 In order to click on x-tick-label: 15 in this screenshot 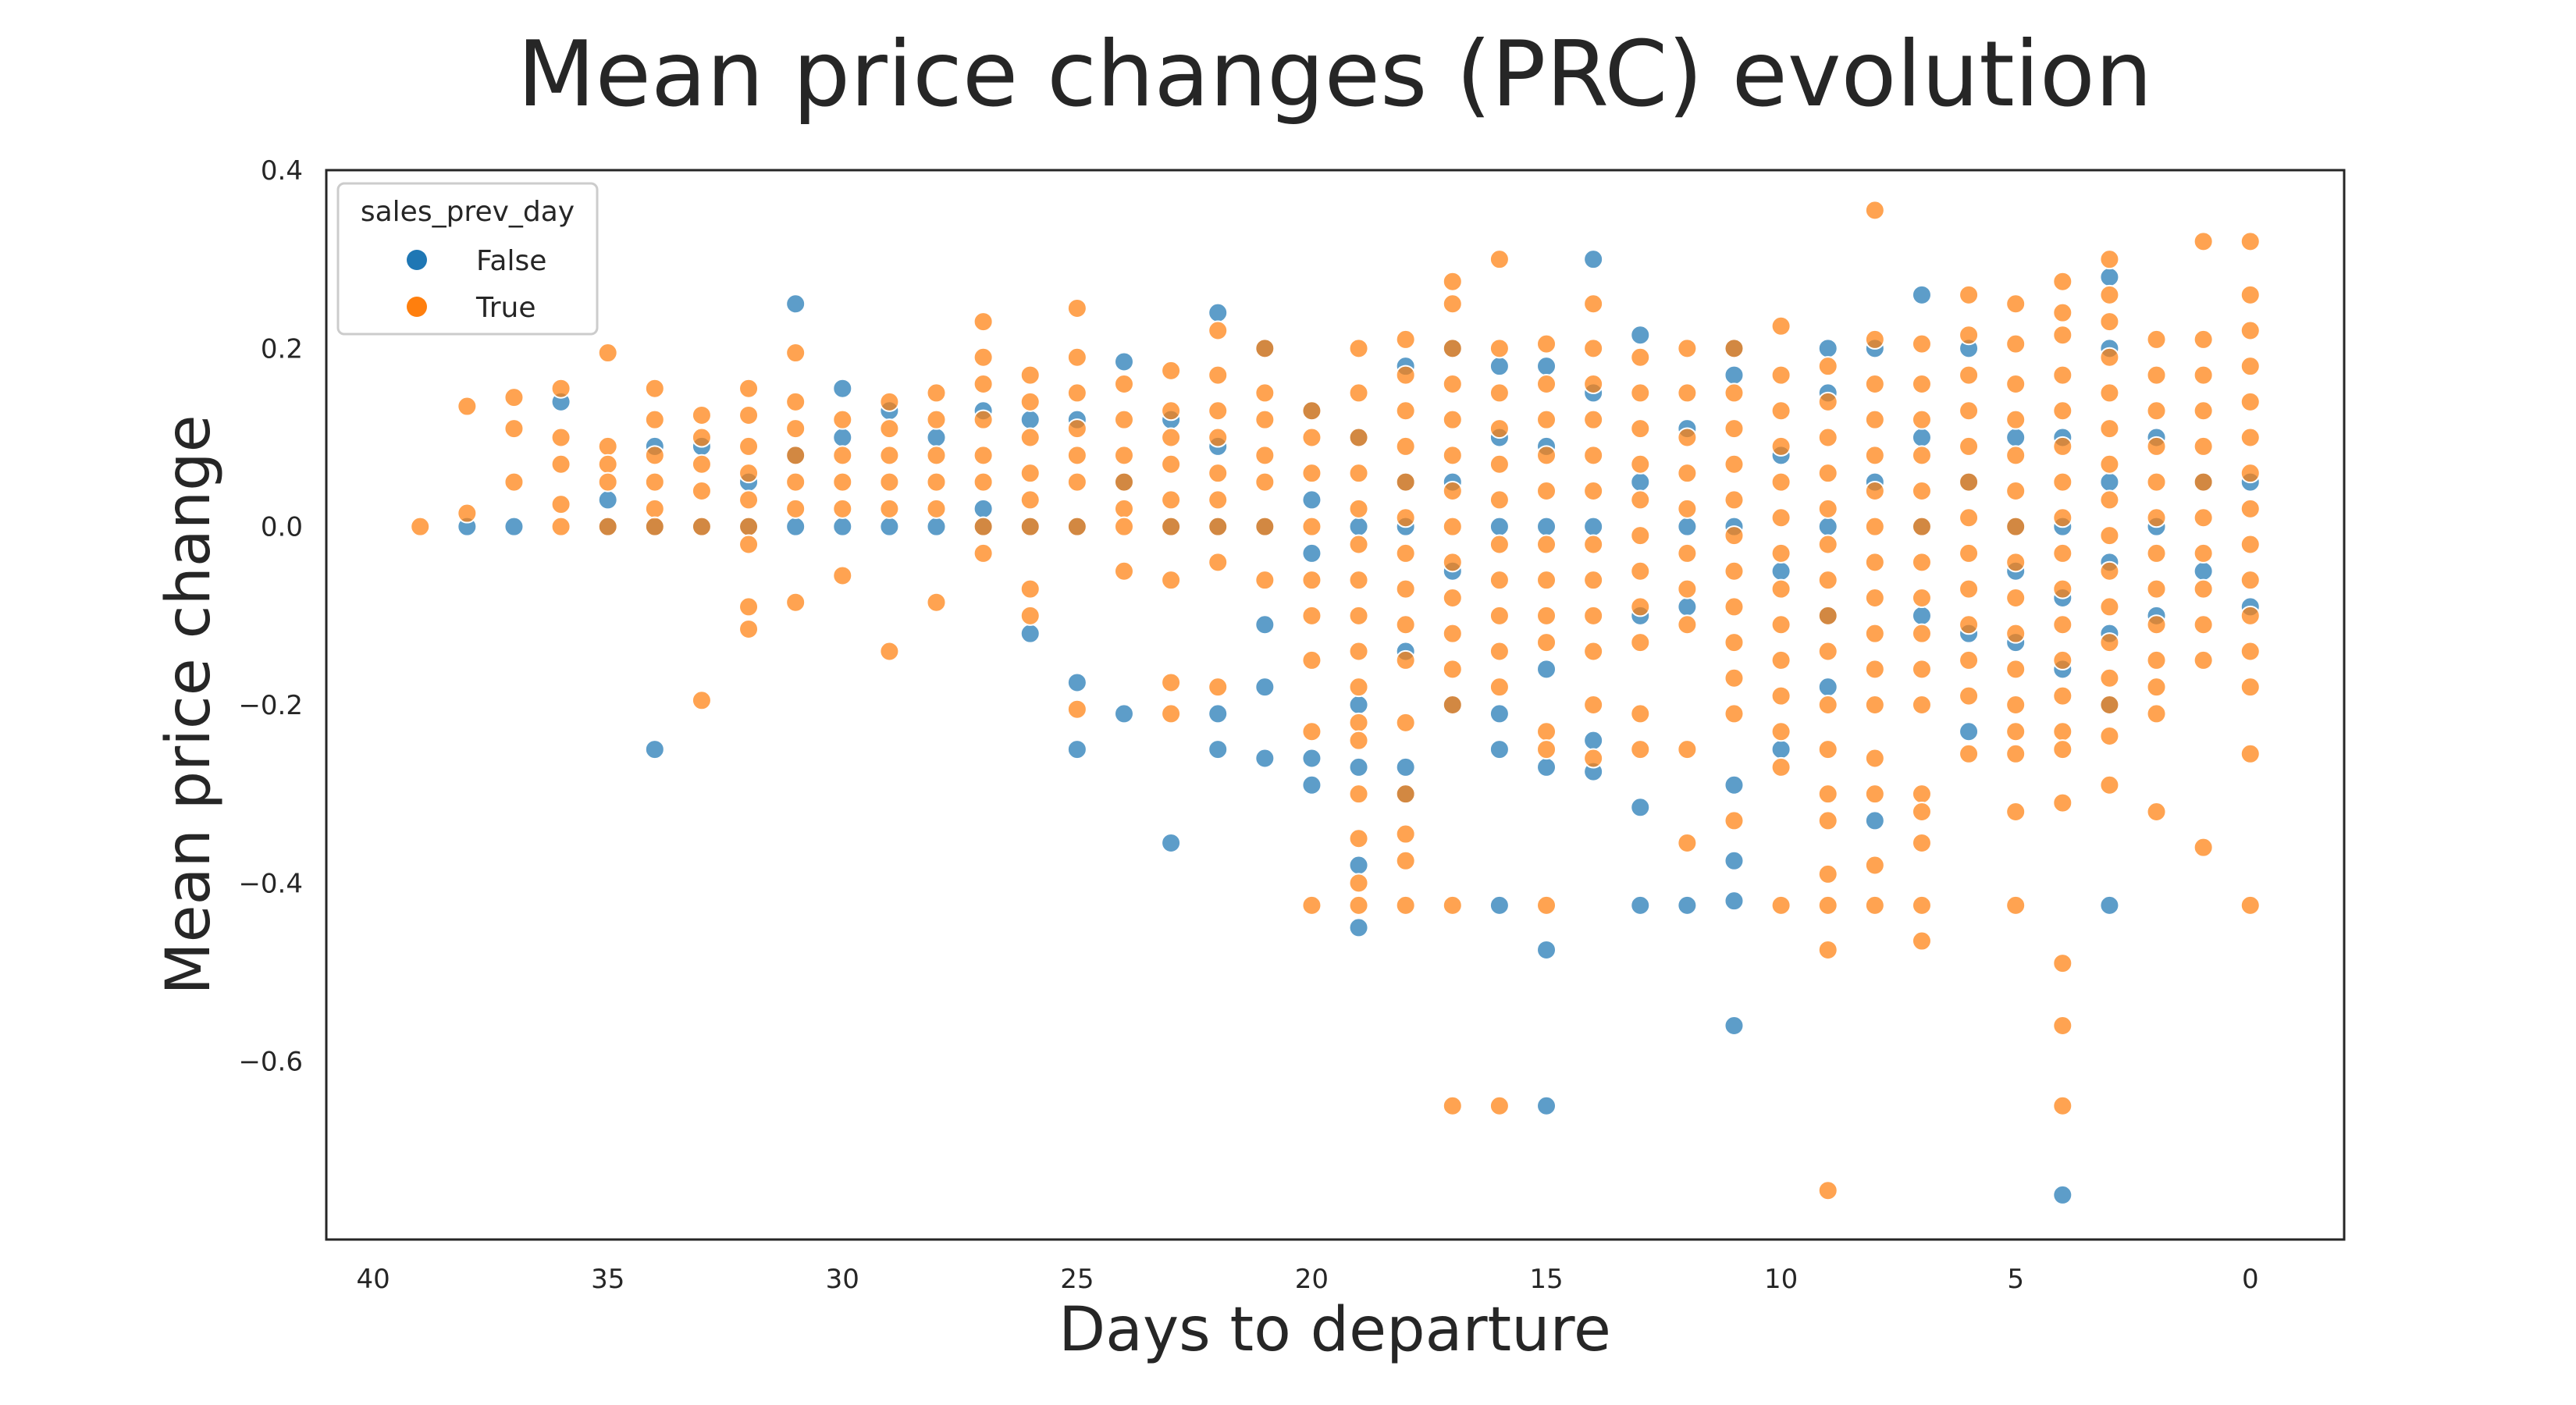, I will do `click(1546, 1280)`.